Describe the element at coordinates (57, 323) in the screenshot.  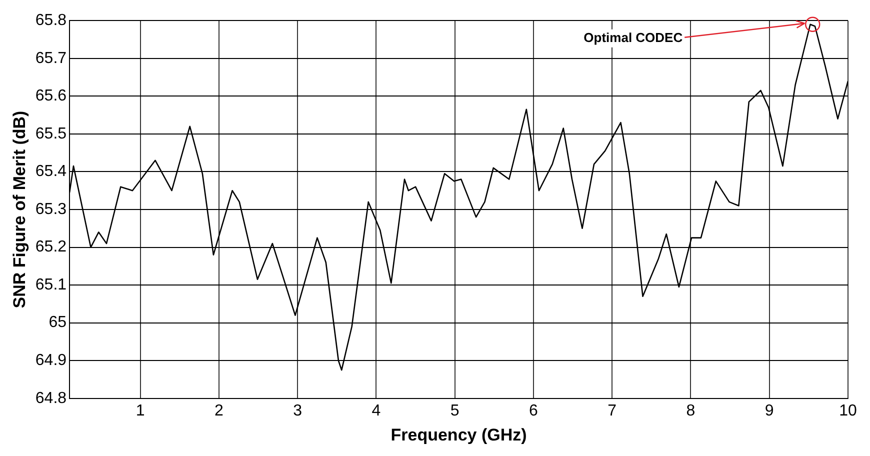
I see `y-tick-label: 65` at that location.